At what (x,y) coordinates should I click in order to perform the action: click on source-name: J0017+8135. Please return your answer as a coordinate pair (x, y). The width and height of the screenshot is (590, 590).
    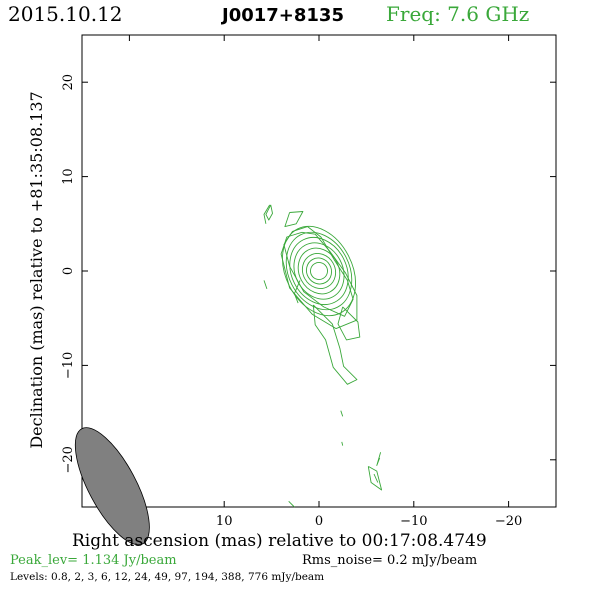
    Looking at the image, I should click on (283, 15).